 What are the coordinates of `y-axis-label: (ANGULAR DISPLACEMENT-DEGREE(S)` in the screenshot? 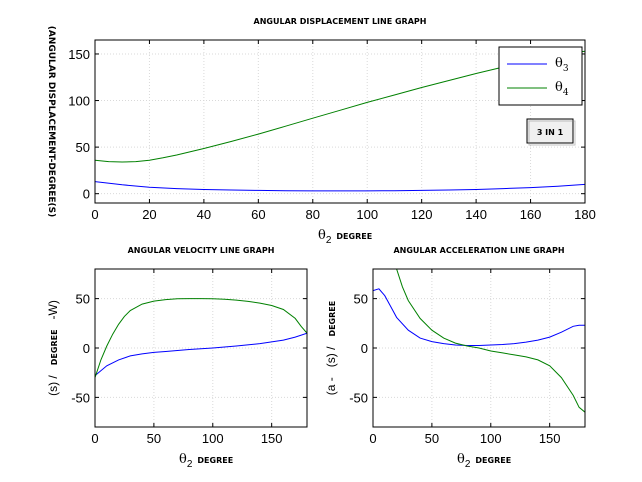 It's located at (51, 122).